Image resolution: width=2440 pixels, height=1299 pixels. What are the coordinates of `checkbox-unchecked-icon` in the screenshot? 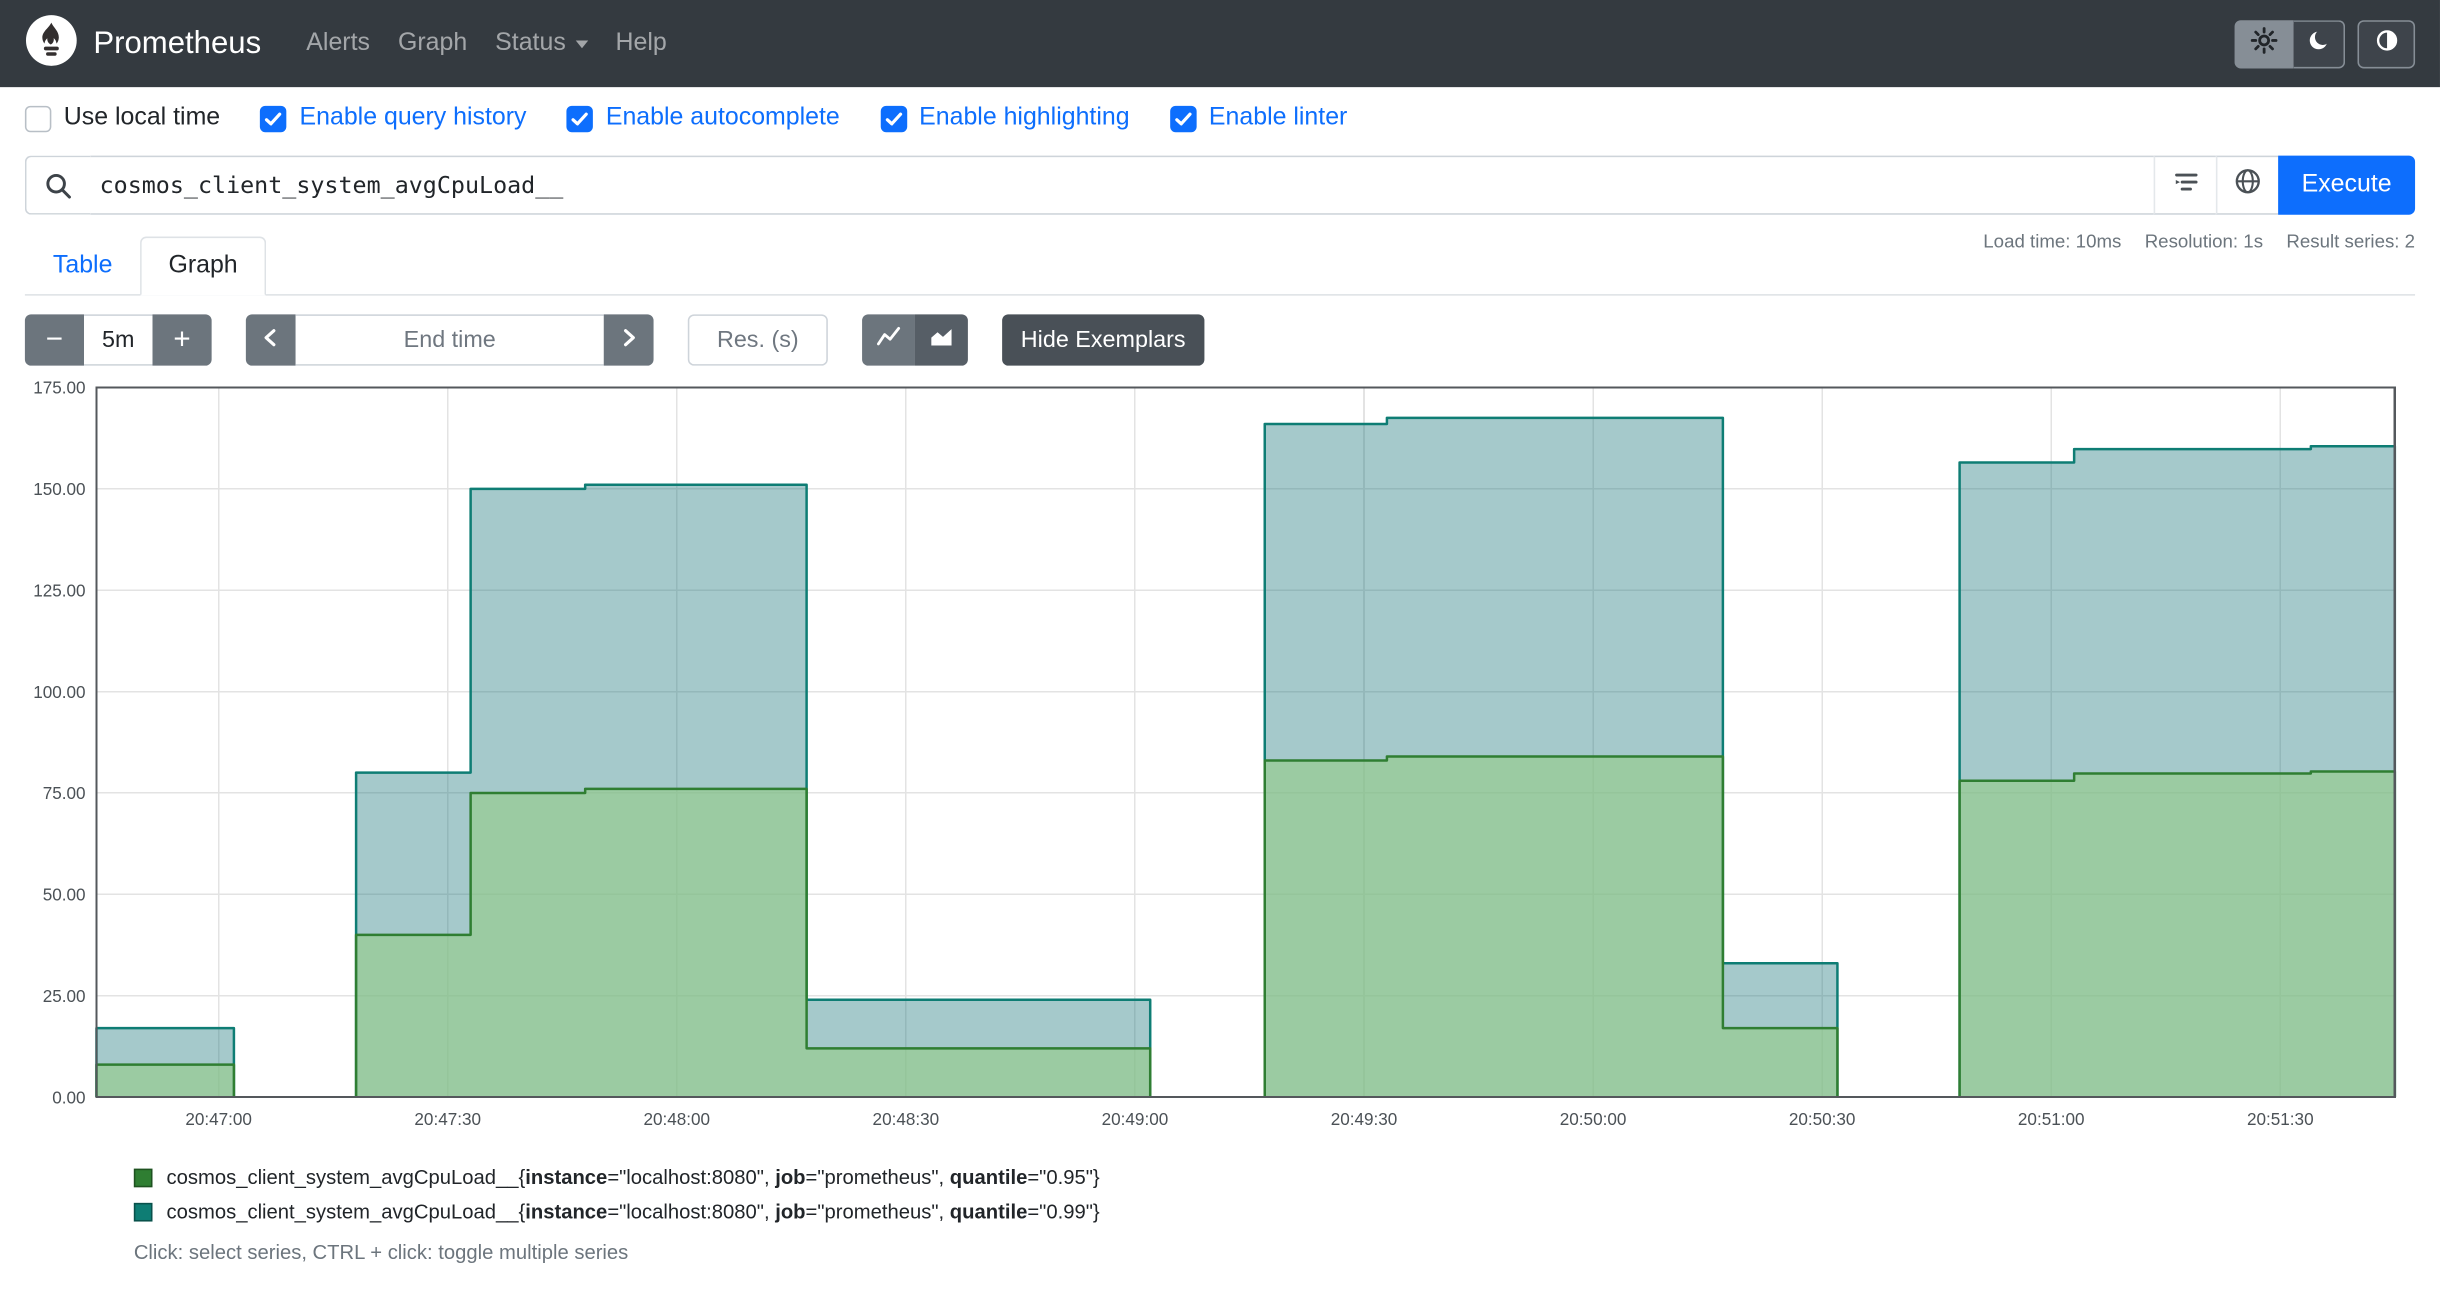 It's located at (38, 118).